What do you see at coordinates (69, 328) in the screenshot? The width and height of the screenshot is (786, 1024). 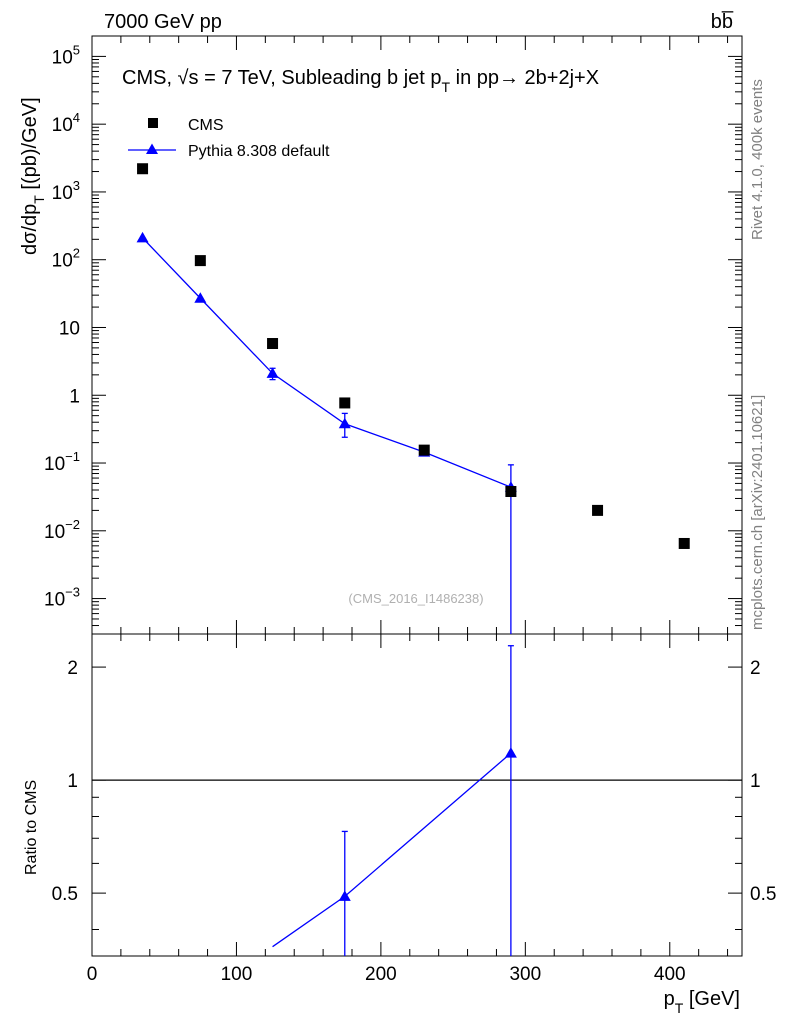 I see `main-y-tick-label: 10` at bounding box center [69, 328].